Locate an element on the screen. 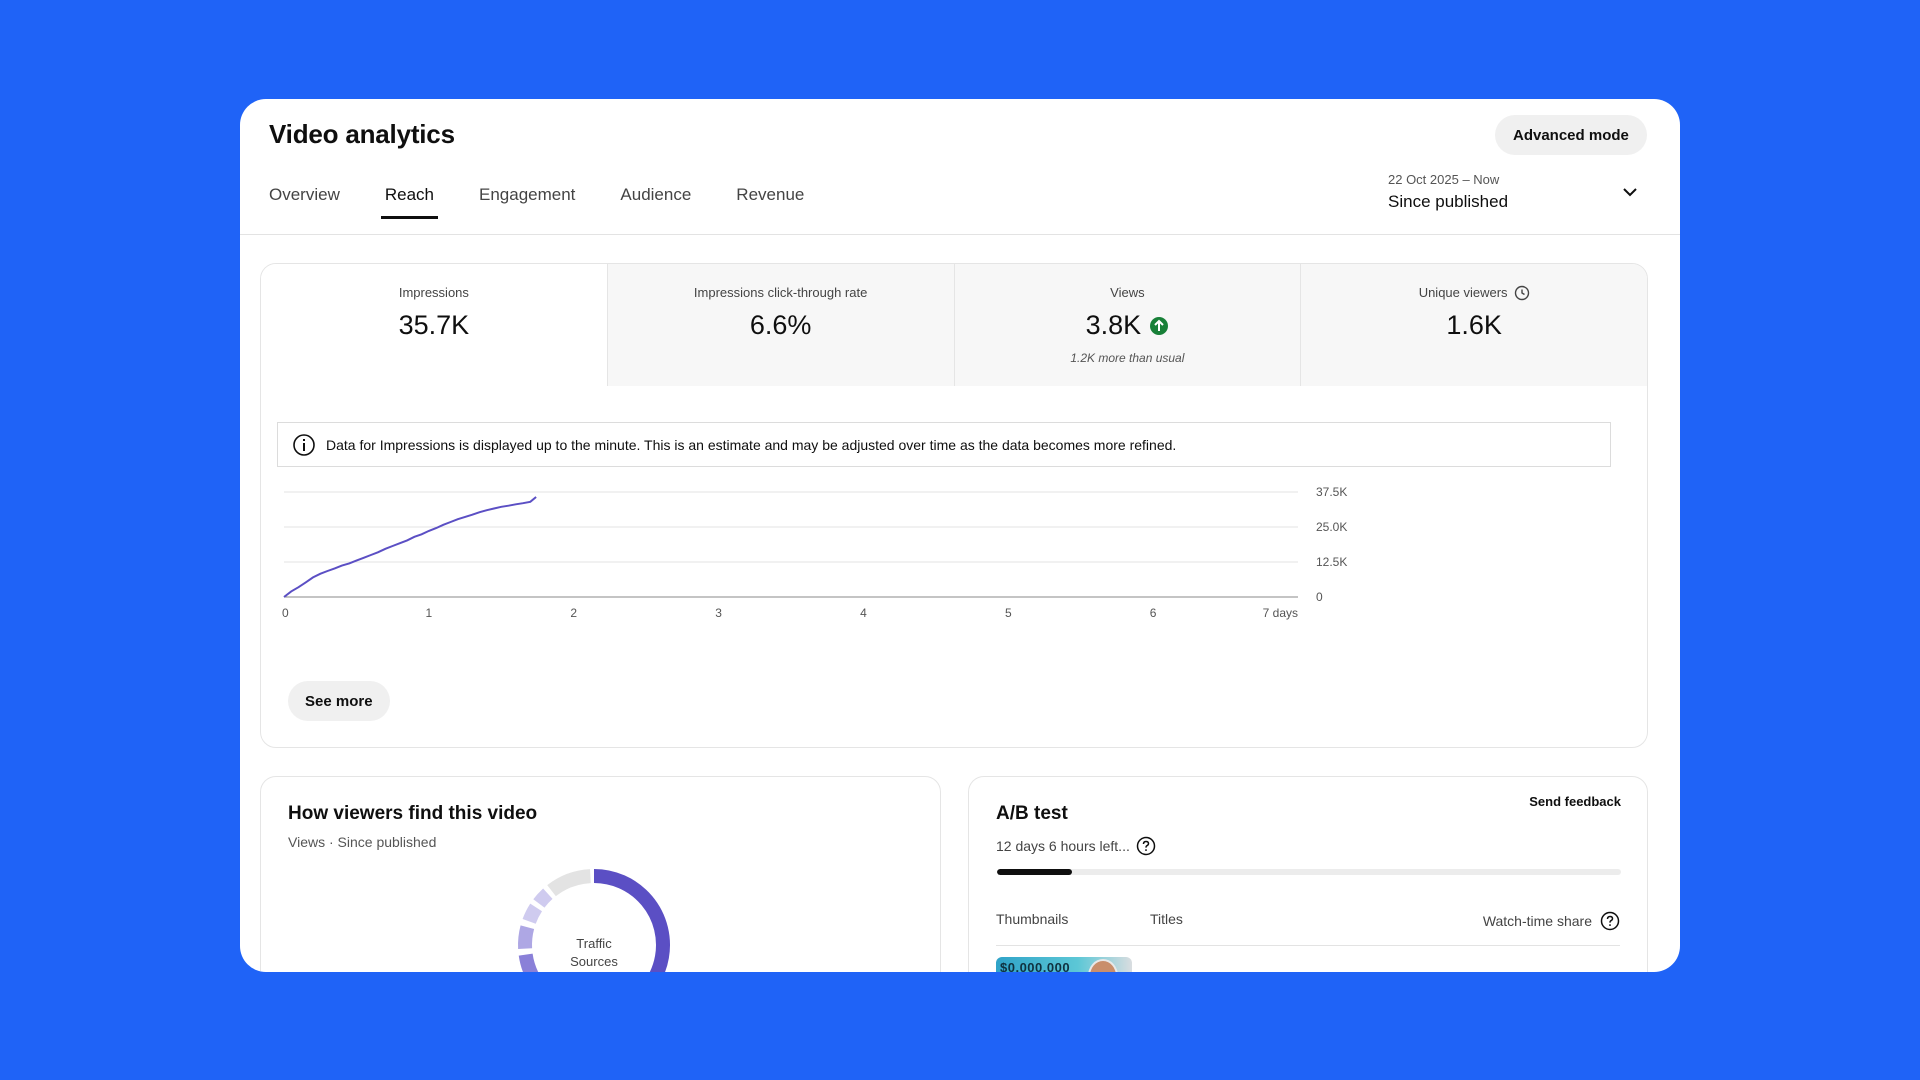 The width and height of the screenshot is (1920, 1080). send-feedback-link: Send feedback is located at coordinates (1575, 801).